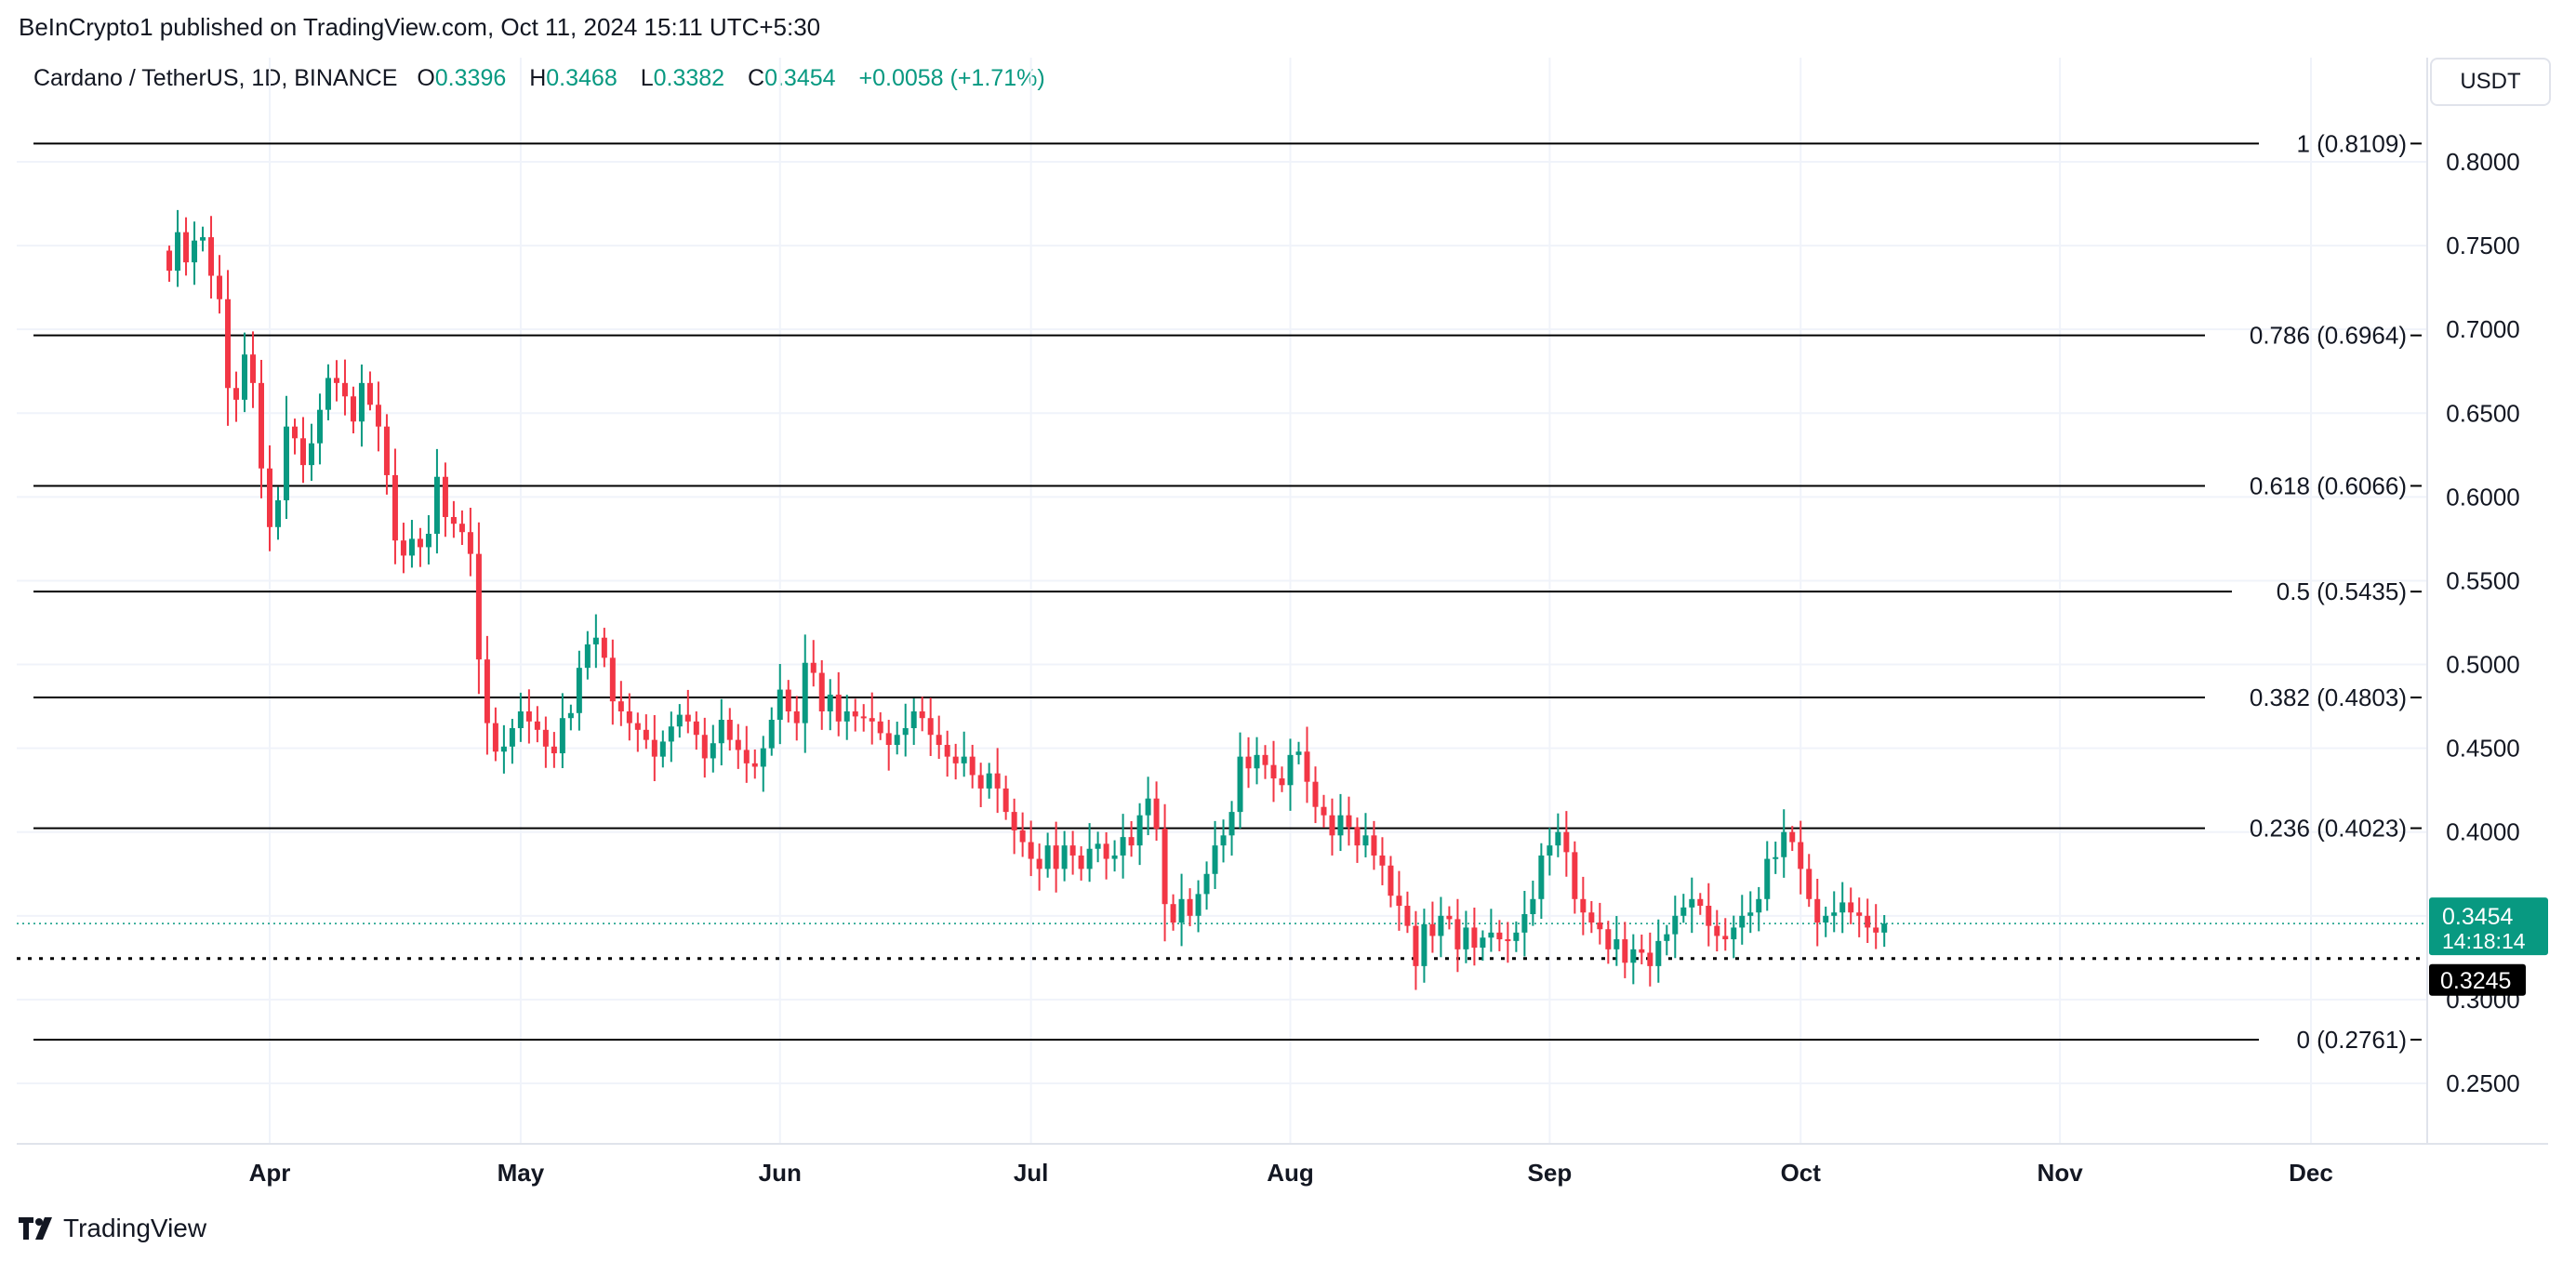 The width and height of the screenshot is (2576, 1261). What do you see at coordinates (2483, 329) in the screenshot?
I see `price-tick-label: 0.7000` at bounding box center [2483, 329].